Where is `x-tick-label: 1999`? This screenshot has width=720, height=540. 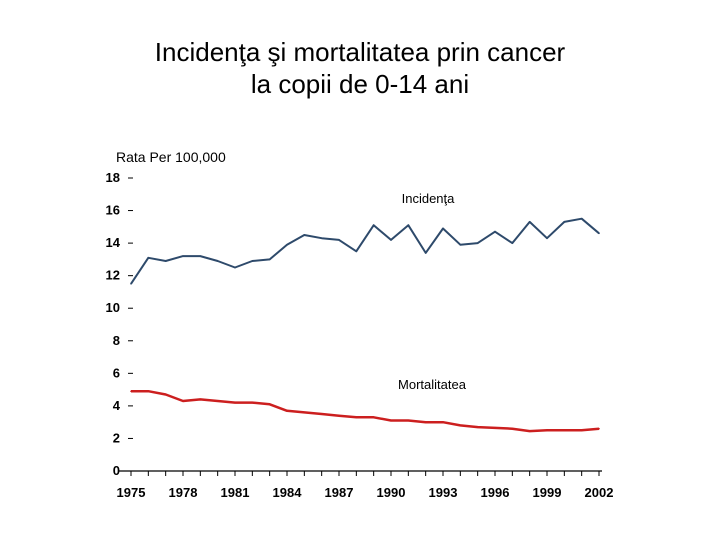
x-tick-label: 1999 is located at coordinates (547, 492).